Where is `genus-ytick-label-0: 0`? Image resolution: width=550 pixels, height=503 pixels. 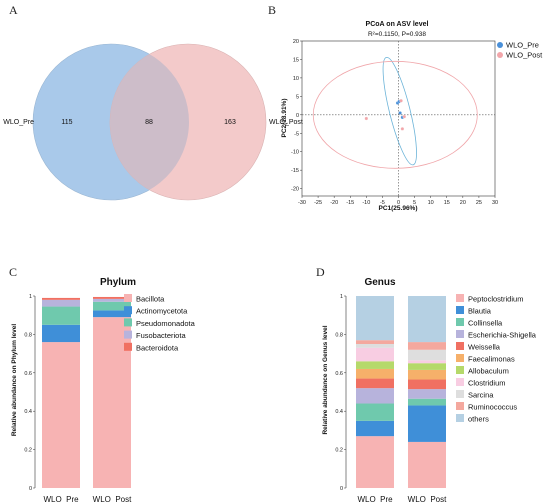 genus-ytick-label-0: 0 is located at coordinates (341, 489).